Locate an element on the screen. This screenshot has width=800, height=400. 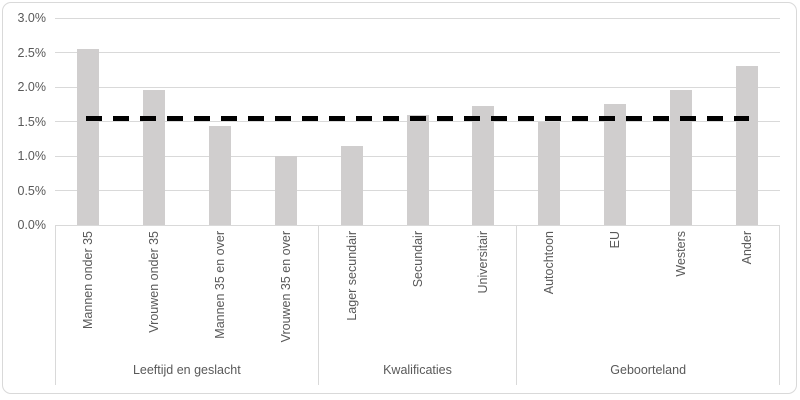
group-label: Leeftijd en geslacht is located at coordinates (186, 370).